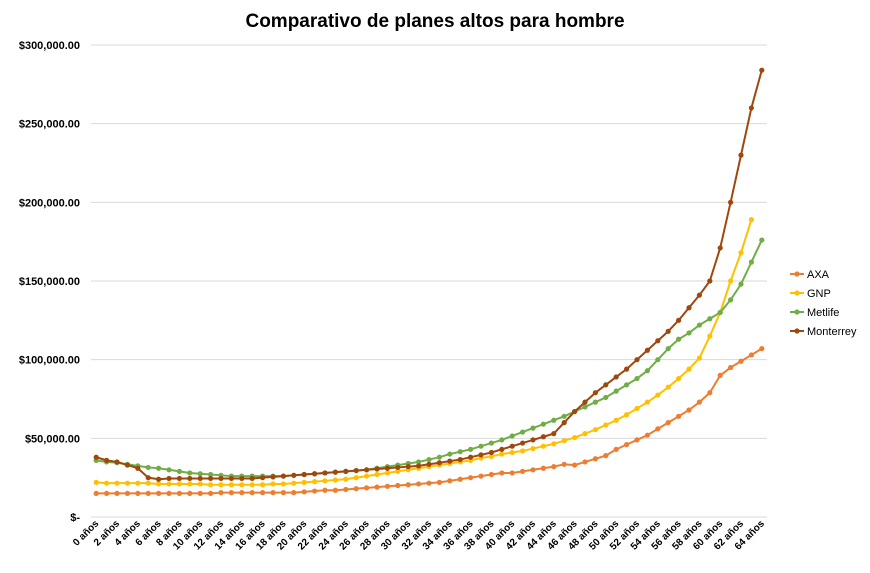 The height and width of the screenshot is (573, 870). Describe the element at coordinates (819, 294) in the screenshot. I see `legend-label: GNP` at that location.